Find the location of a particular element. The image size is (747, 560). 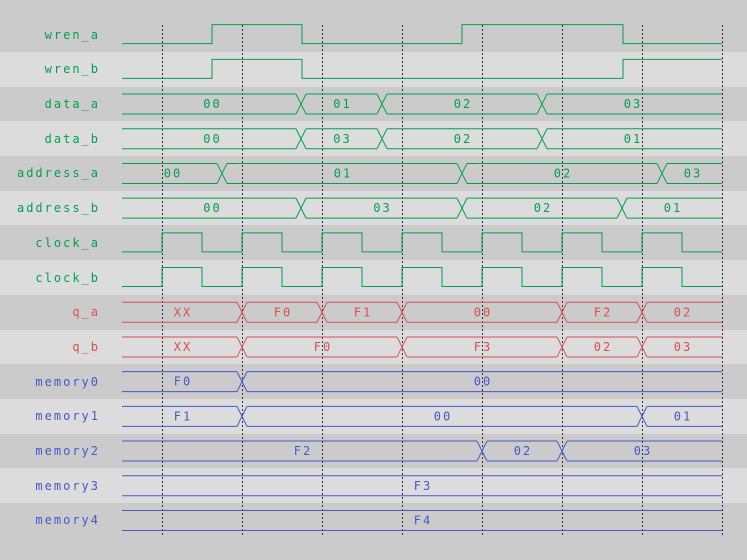

waveform-data_b: 00 03 02 01 is located at coordinates (422, 139).